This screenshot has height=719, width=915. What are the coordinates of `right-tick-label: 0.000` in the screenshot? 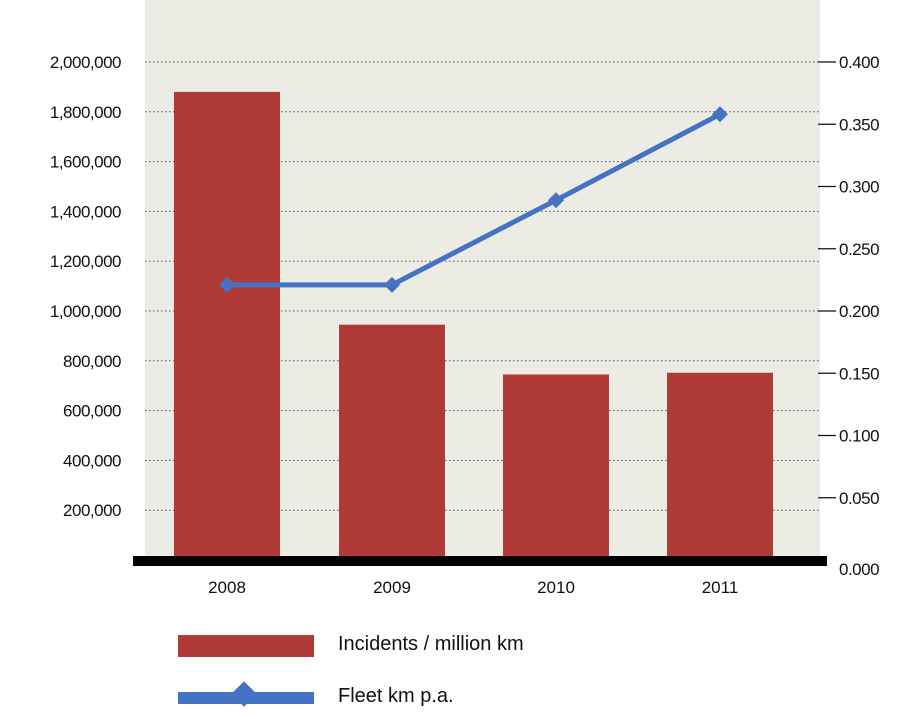 It's located at (859, 569).